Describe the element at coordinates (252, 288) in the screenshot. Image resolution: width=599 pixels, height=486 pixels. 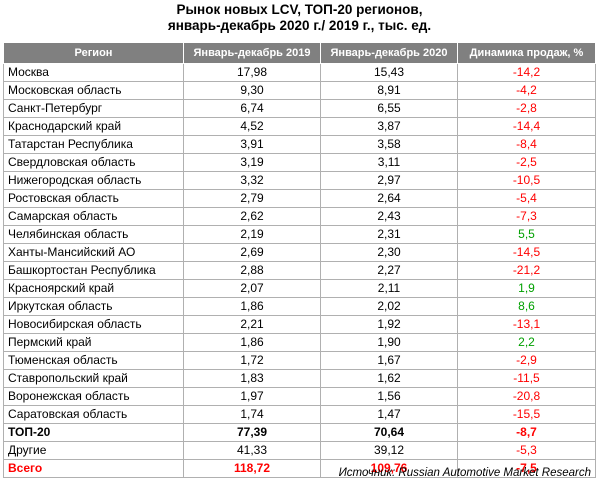
I see `cell-2019: 2,07` at that location.